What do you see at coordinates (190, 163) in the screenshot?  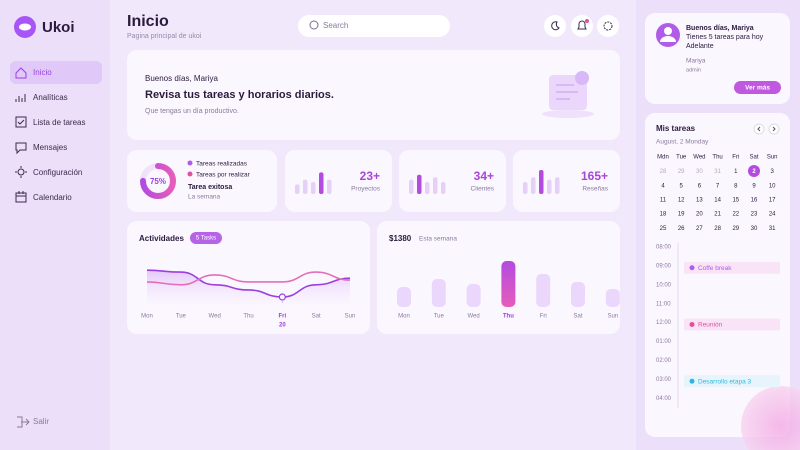 I see `legend-dot` at bounding box center [190, 163].